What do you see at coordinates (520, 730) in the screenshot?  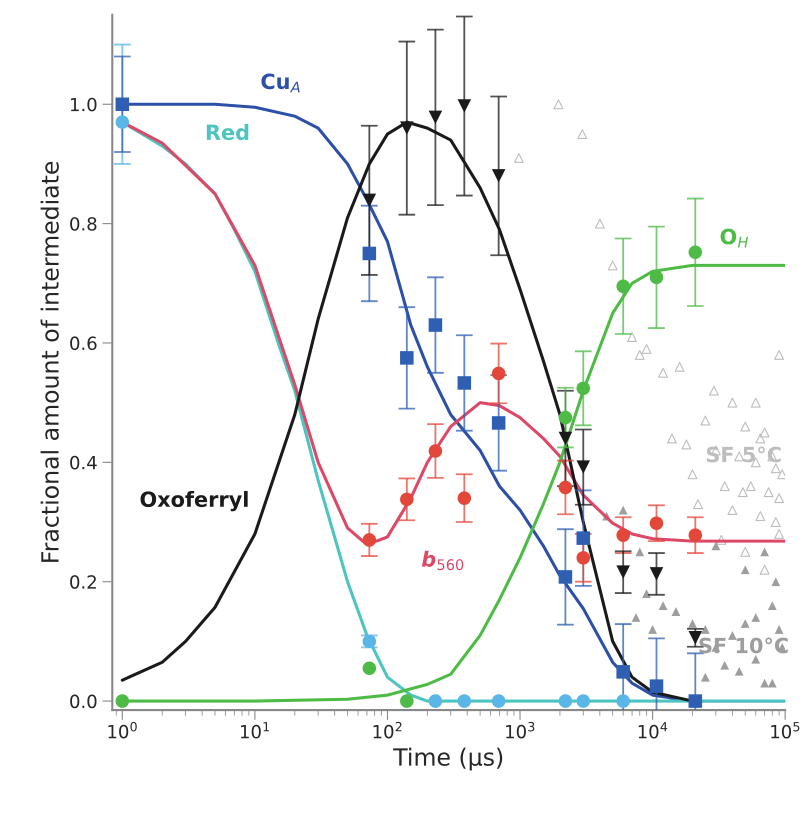 I see `x-tick-label: 10$^{3}$` at bounding box center [520, 730].